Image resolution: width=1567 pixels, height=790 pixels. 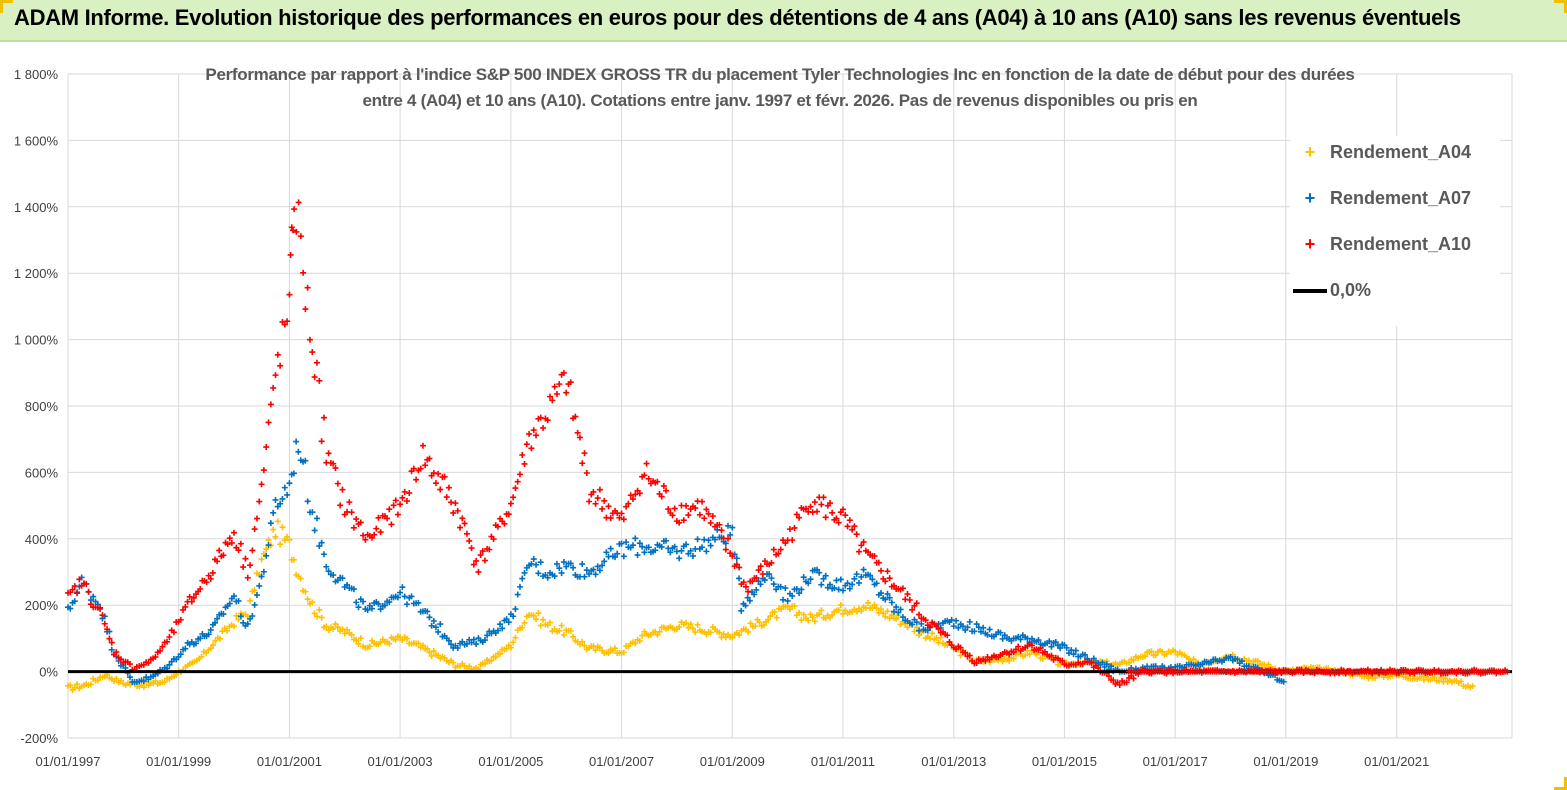 I want to click on legend-label-a07: Rendement_A07, so click(x=1401, y=198).